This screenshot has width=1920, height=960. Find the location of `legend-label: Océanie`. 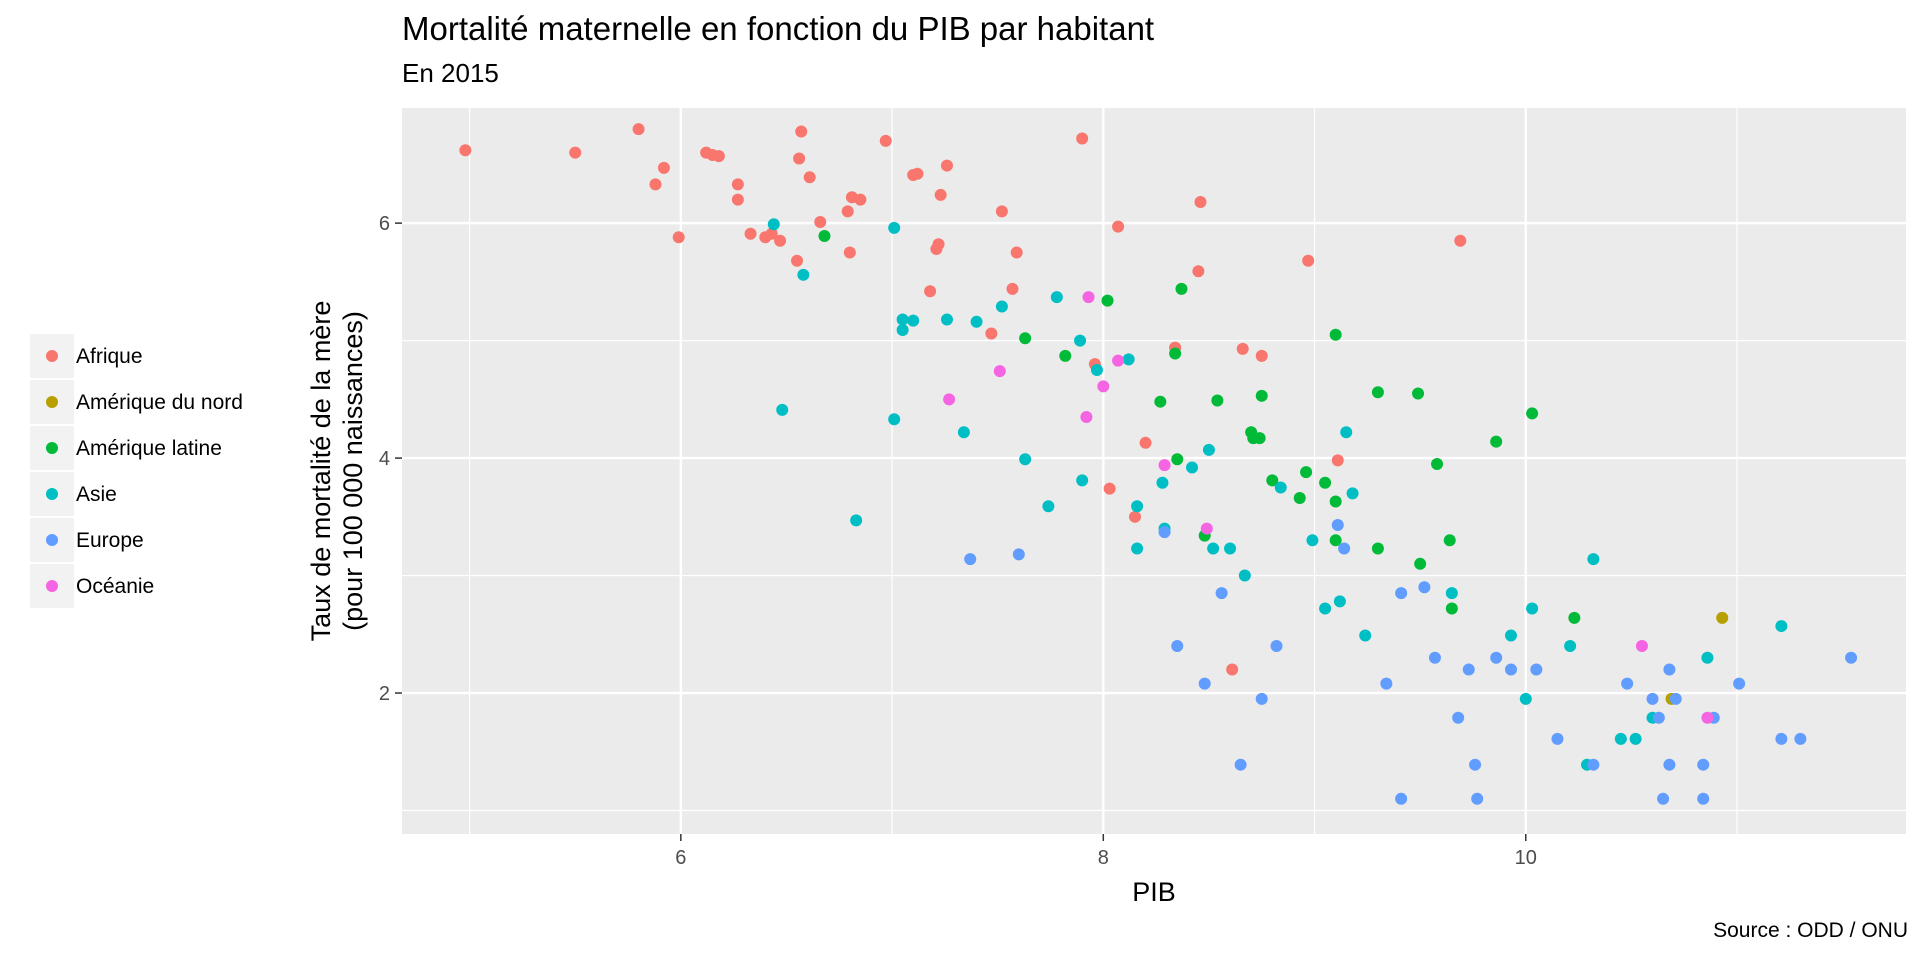

legend-label: Océanie is located at coordinates (115, 586).